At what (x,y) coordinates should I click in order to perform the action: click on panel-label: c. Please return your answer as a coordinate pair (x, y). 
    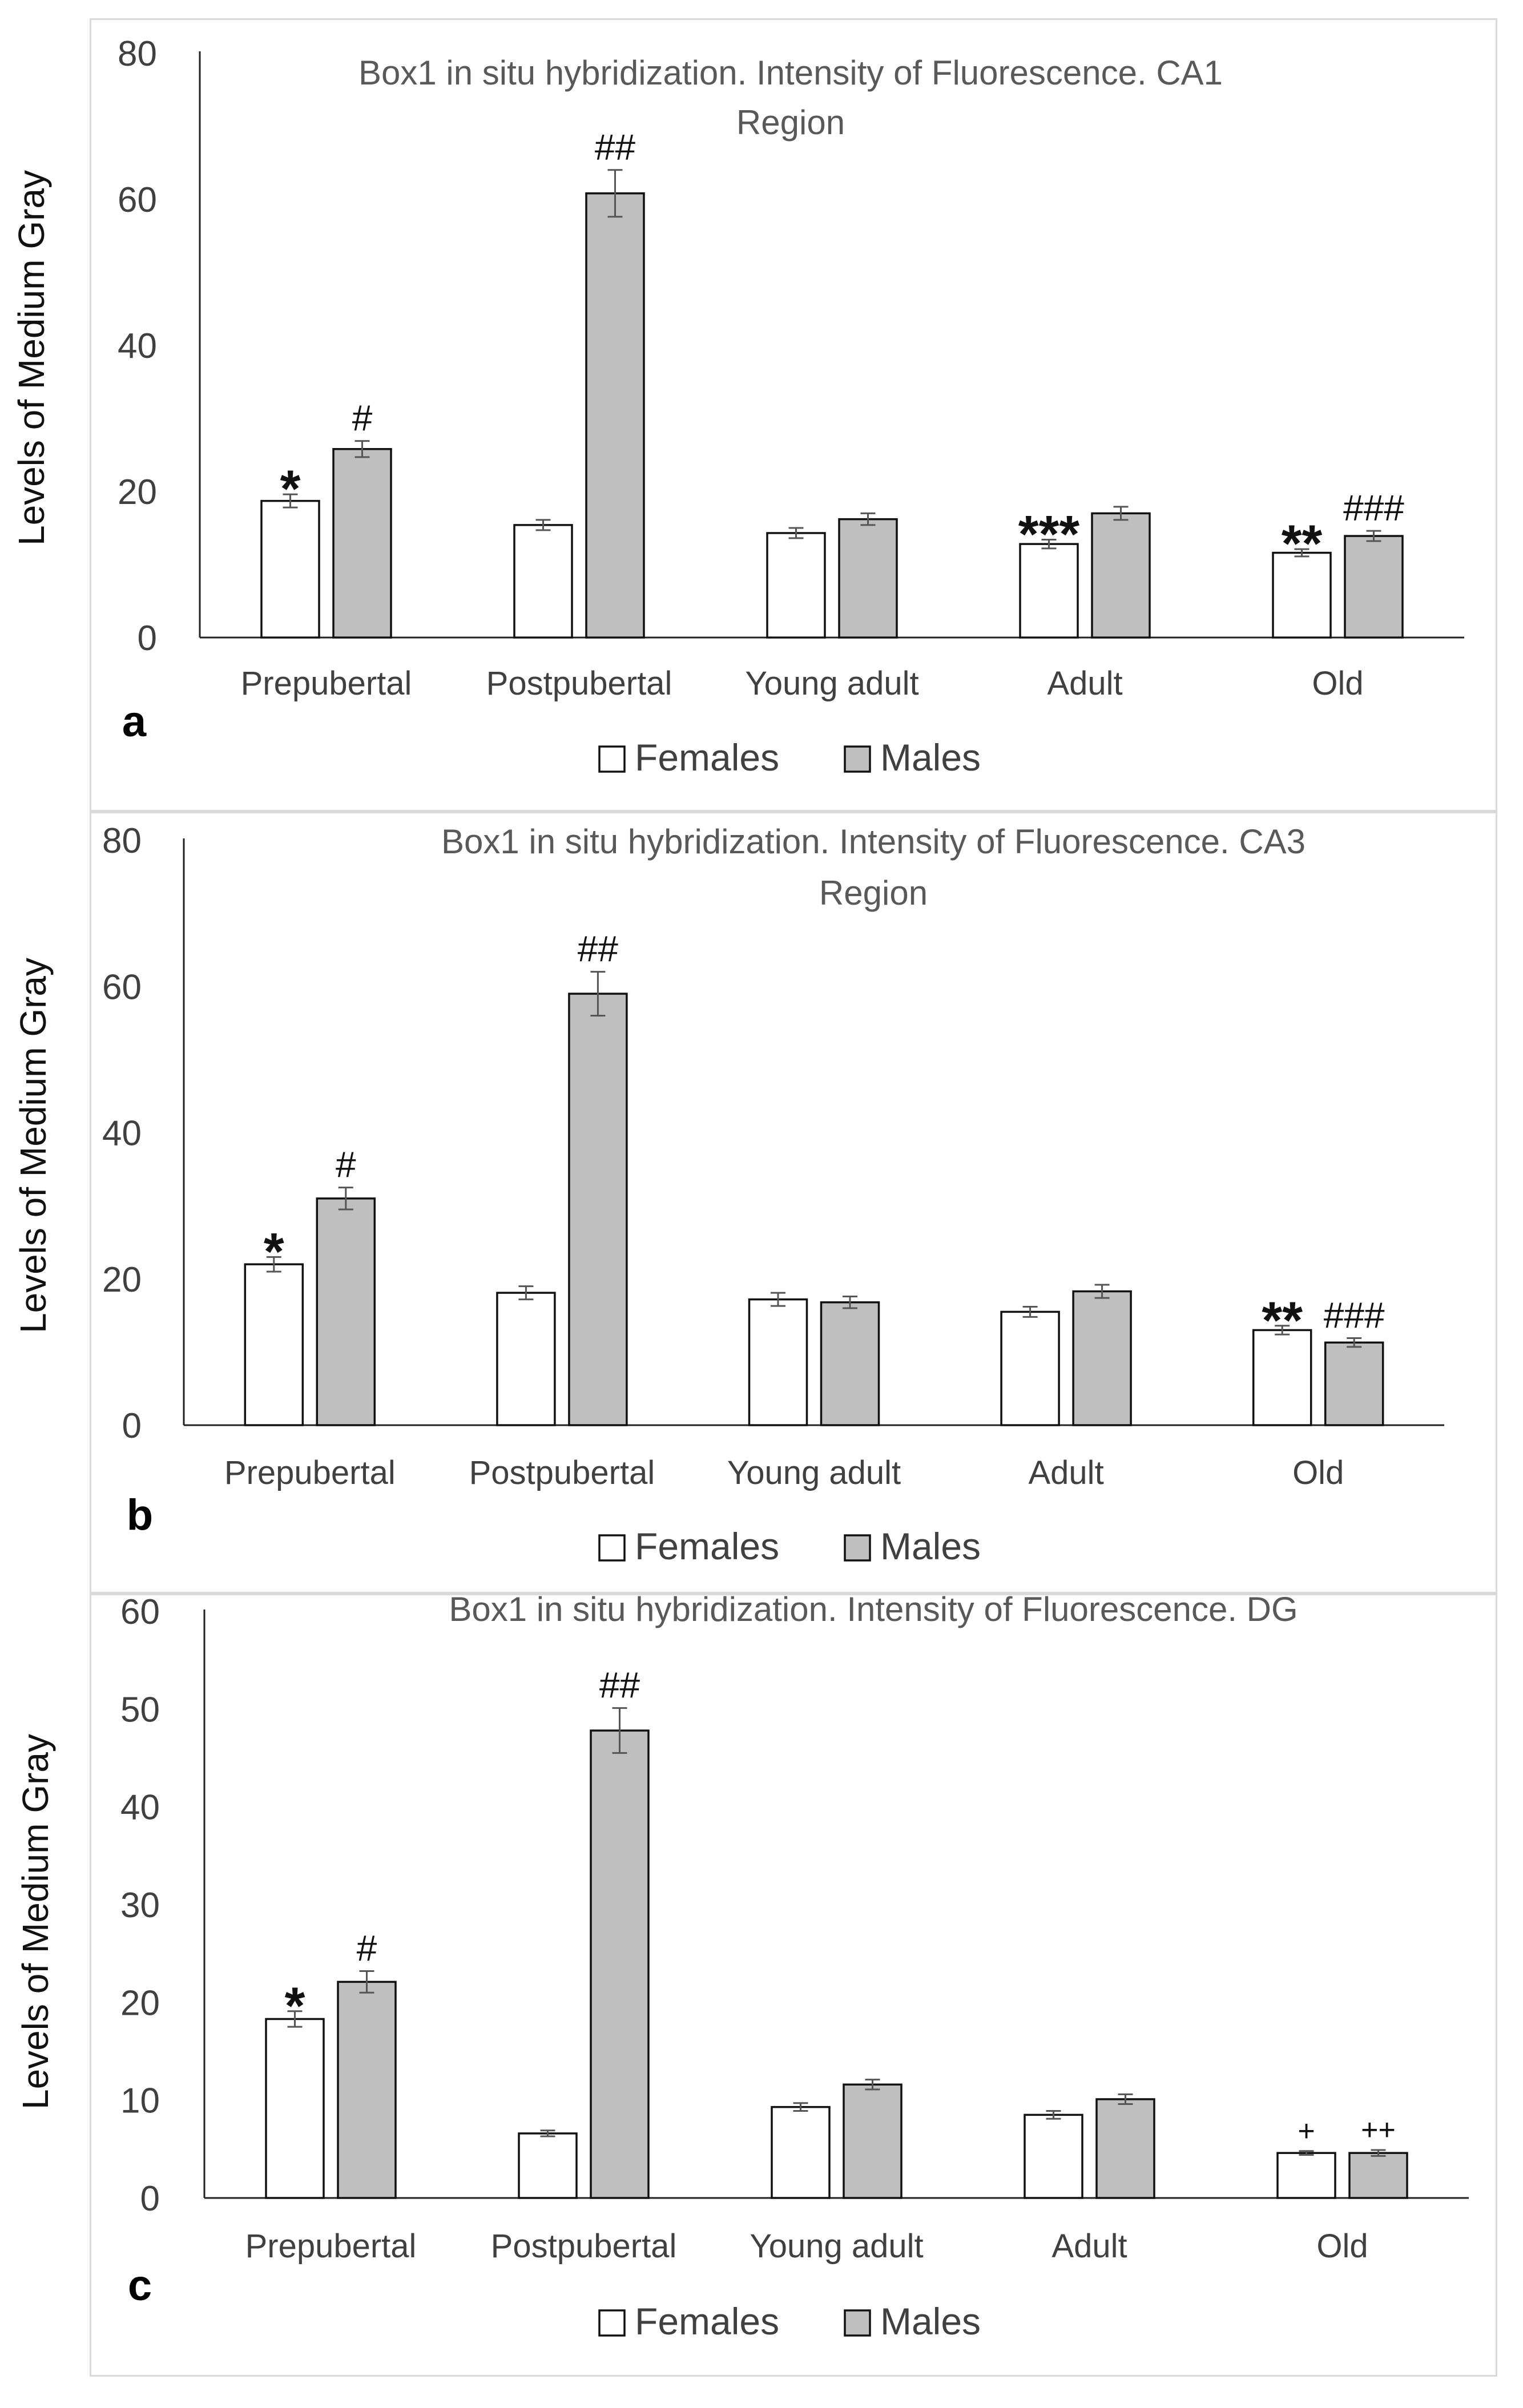
    Looking at the image, I should click on (140, 2285).